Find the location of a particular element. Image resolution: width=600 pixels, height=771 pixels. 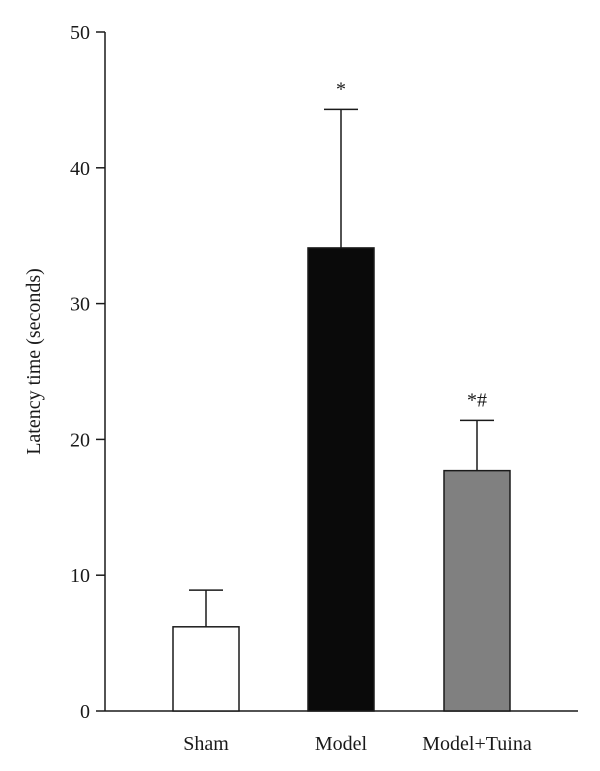

significance-annotations: * *# is located at coordinates (411, 244).